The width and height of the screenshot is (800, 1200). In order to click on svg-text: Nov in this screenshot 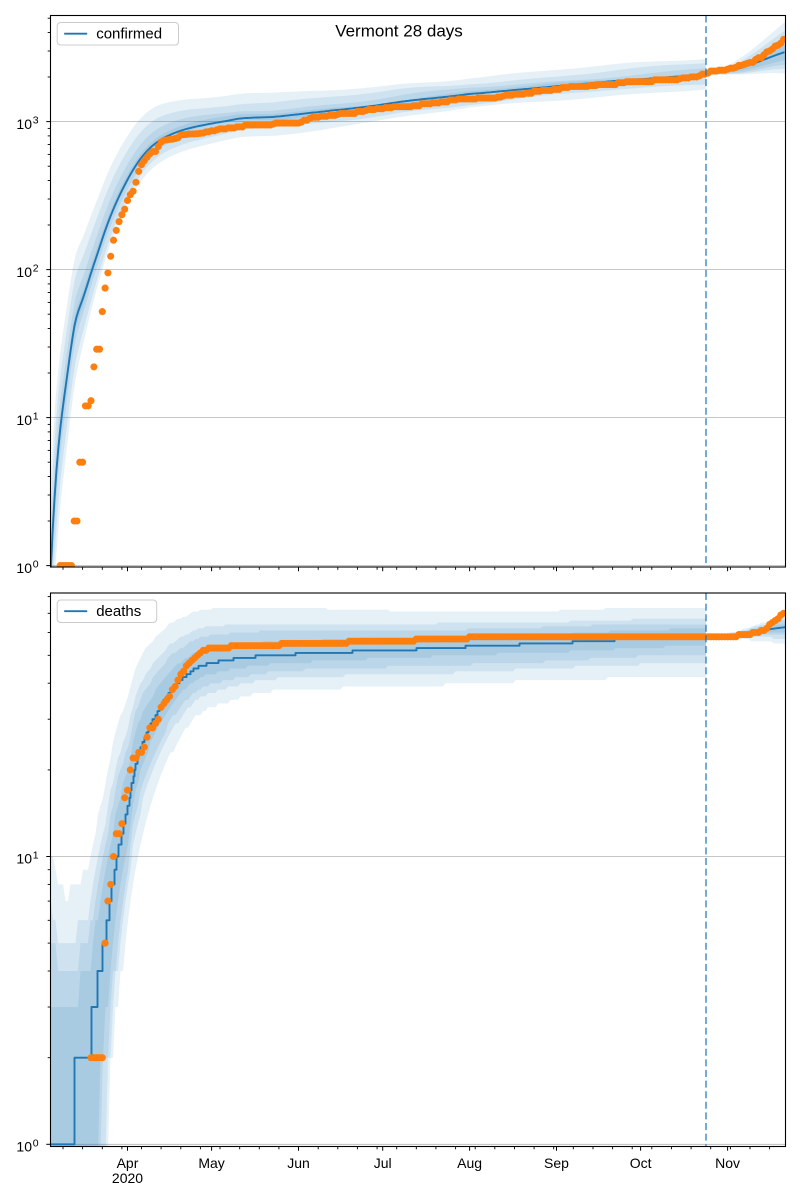, I will do `click(727, 1163)`.